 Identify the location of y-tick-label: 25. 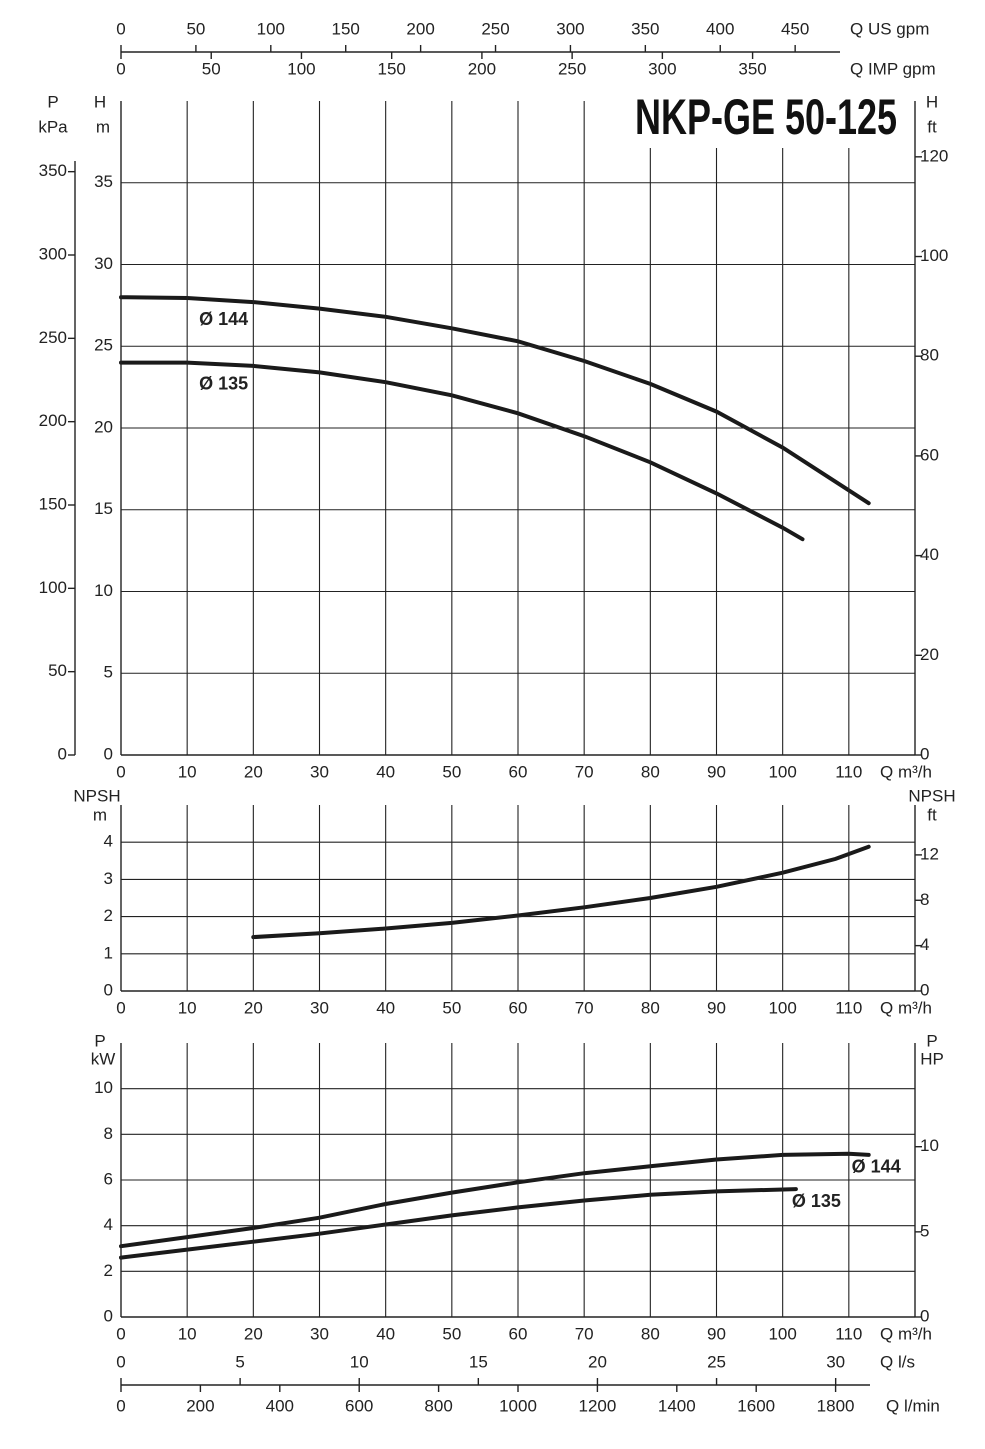
(103, 345).